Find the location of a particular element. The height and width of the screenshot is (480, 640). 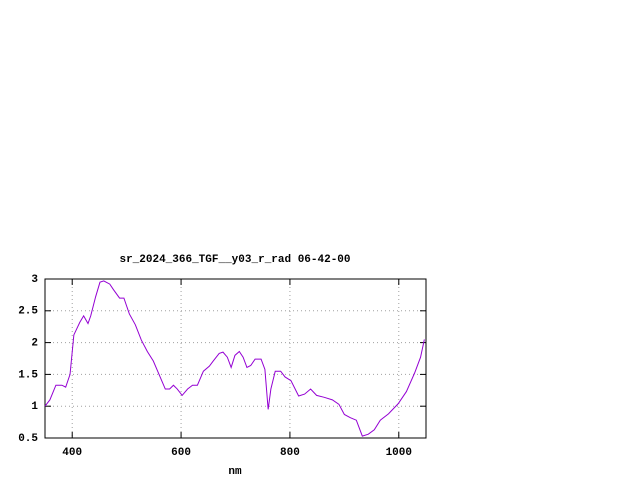

x-axis-label: nm is located at coordinates (235, 472).